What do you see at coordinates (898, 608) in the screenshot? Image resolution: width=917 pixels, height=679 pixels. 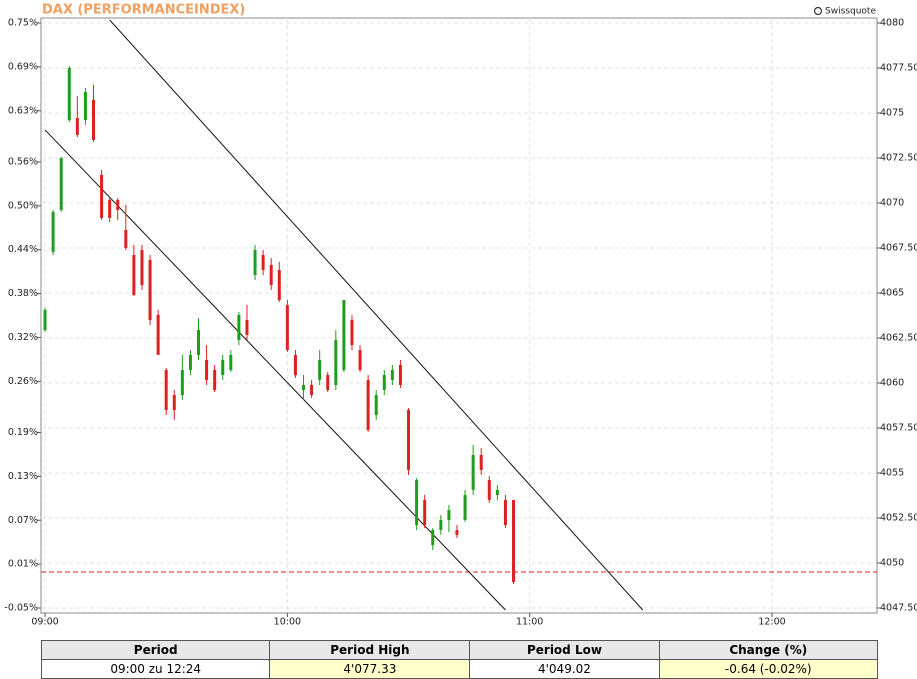 I see `y-tick-label: 4047.50` at bounding box center [898, 608].